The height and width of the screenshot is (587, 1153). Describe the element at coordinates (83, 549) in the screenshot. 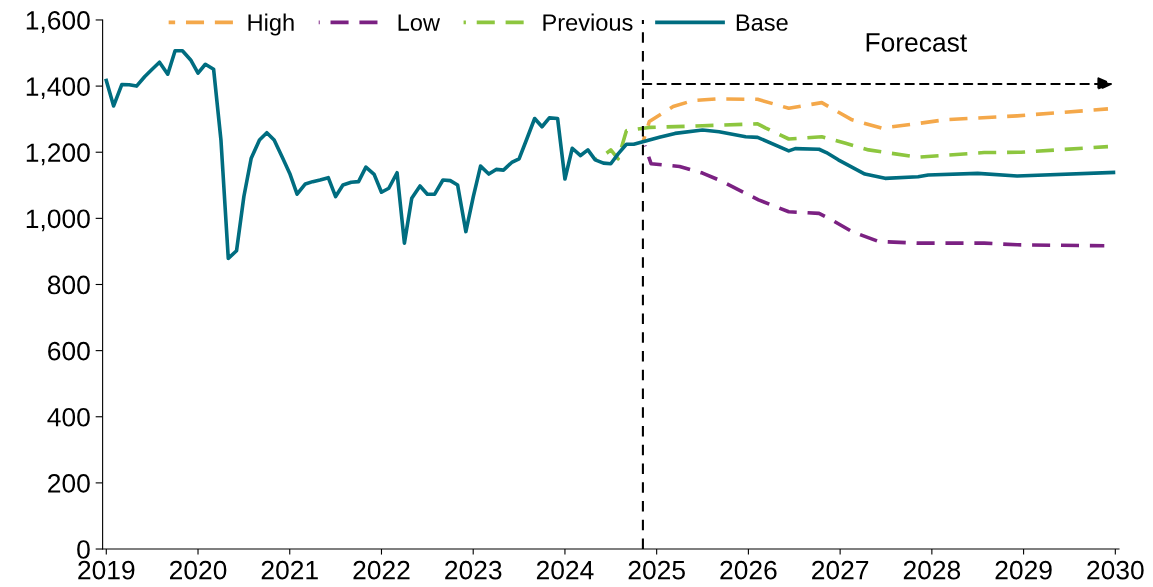

I see `y-tick-label: 0` at that location.